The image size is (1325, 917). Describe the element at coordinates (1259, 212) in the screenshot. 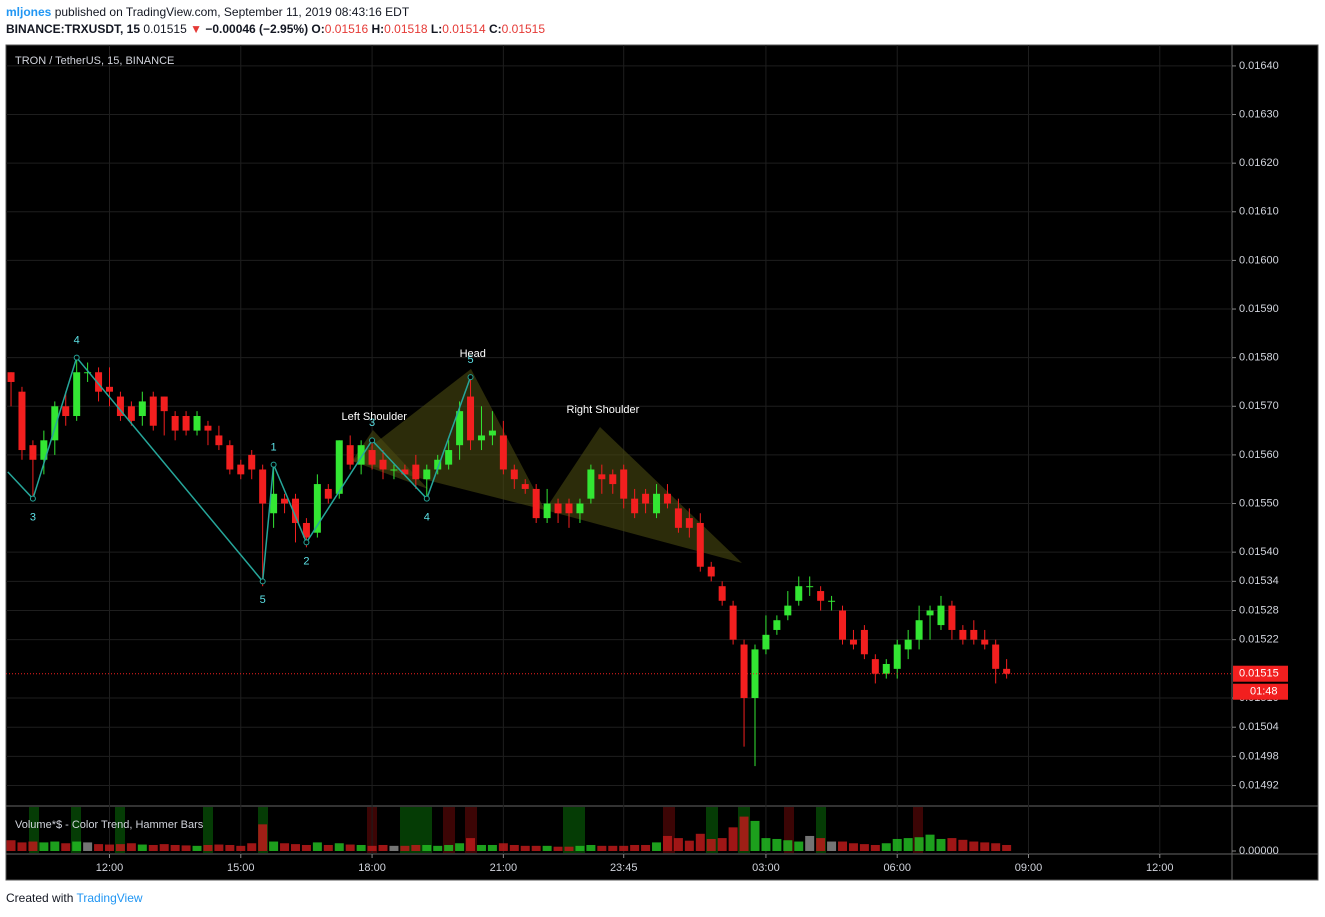

I see `y-tick-label: 0.01610` at that location.